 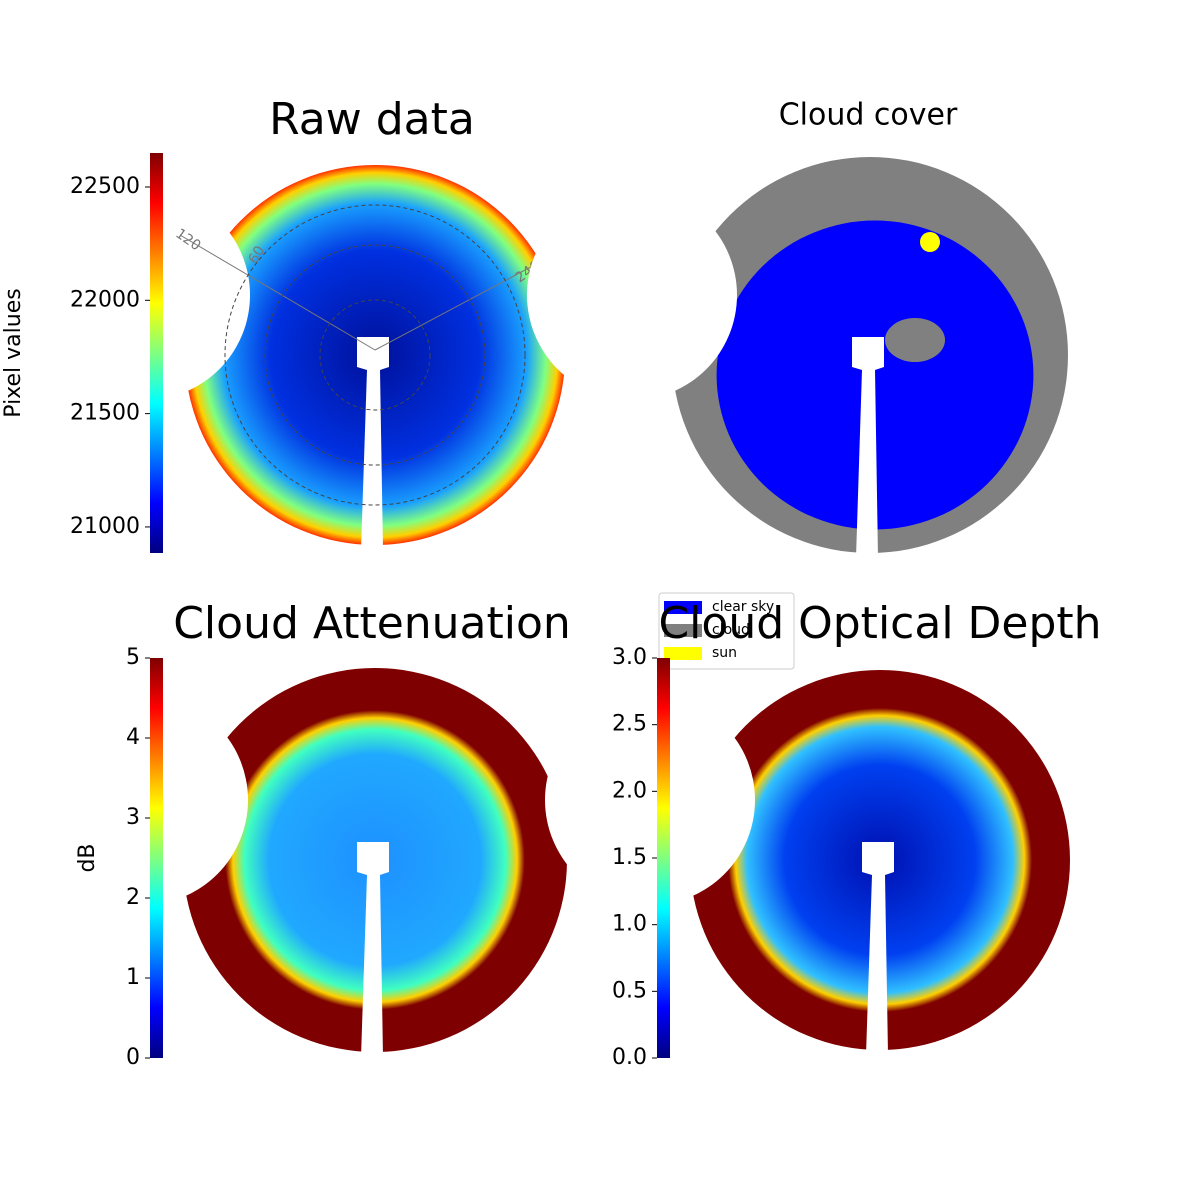 I want to click on colorbar-tick-label: 21500, so click(x=105, y=413).